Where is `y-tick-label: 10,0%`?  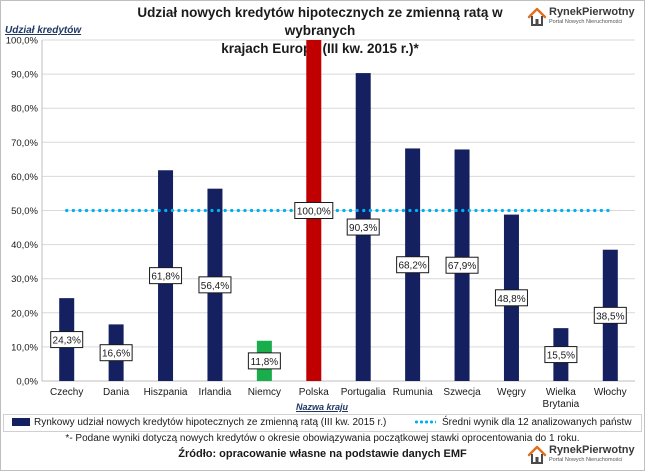
y-tick-label: 10,0% is located at coordinates (24, 347).